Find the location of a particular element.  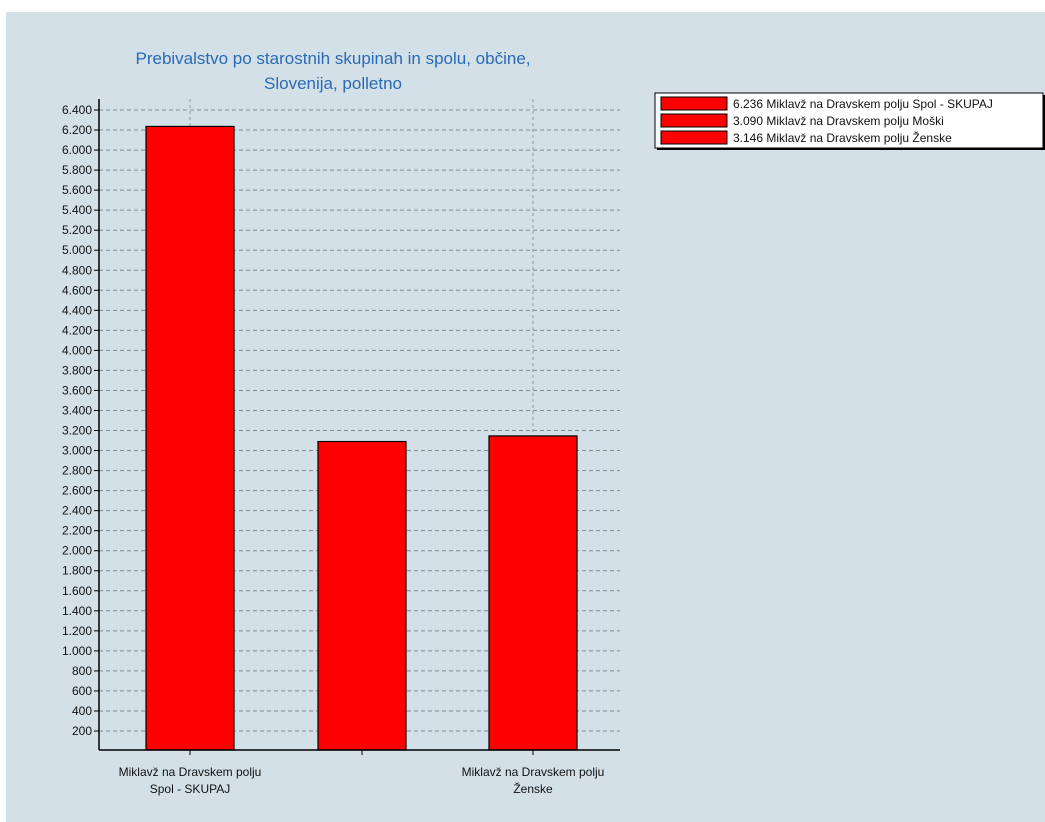

y-tick-label: 1.400 is located at coordinates (77, 611).